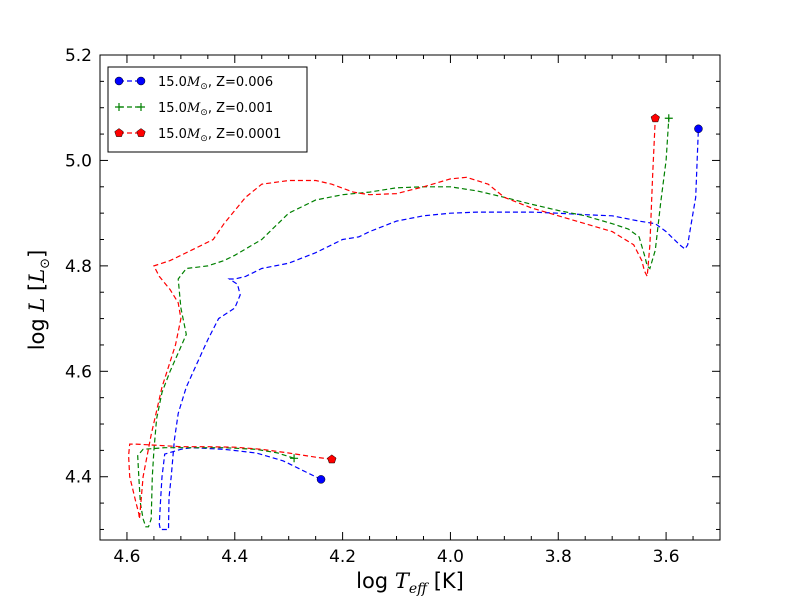 This screenshot has width=800, height=600. Describe the element at coordinates (78, 478) in the screenshot. I see `y-tick-label: 4.4` at that location.